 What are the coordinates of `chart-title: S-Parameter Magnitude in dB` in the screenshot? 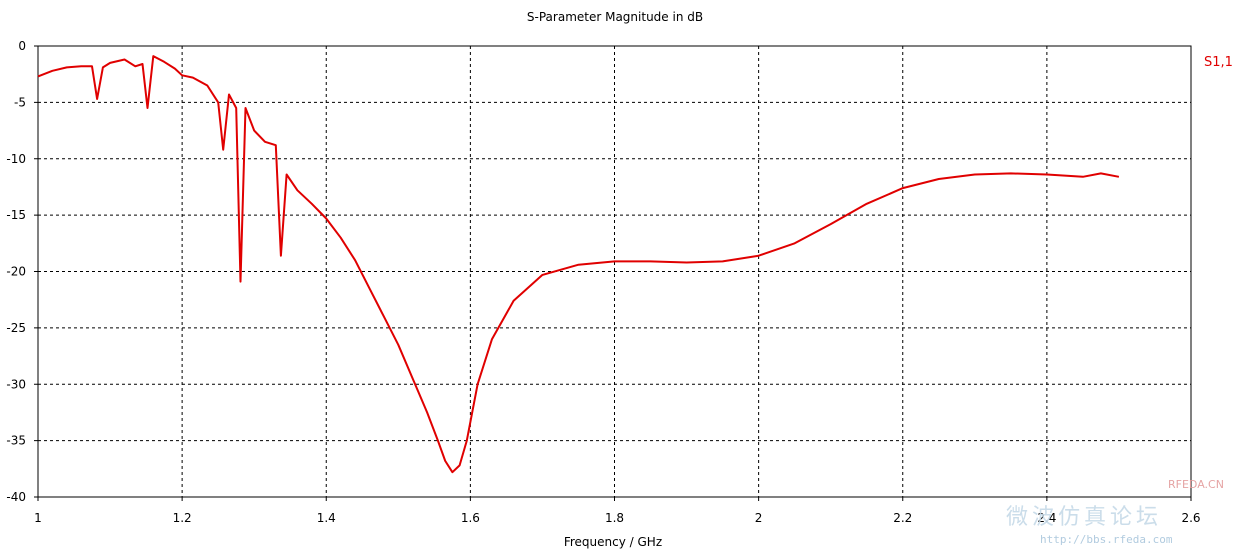 It's located at (615, 17).